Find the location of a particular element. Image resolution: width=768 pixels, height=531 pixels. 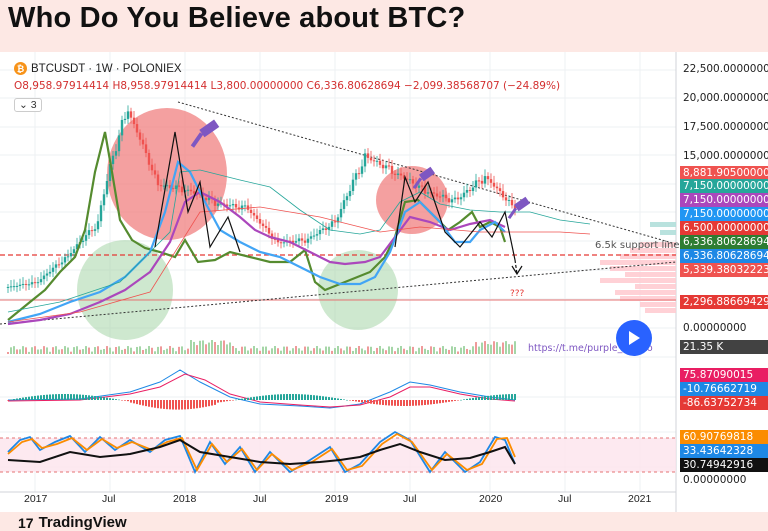

x-tick: 2021 is located at coordinates (640, 499).